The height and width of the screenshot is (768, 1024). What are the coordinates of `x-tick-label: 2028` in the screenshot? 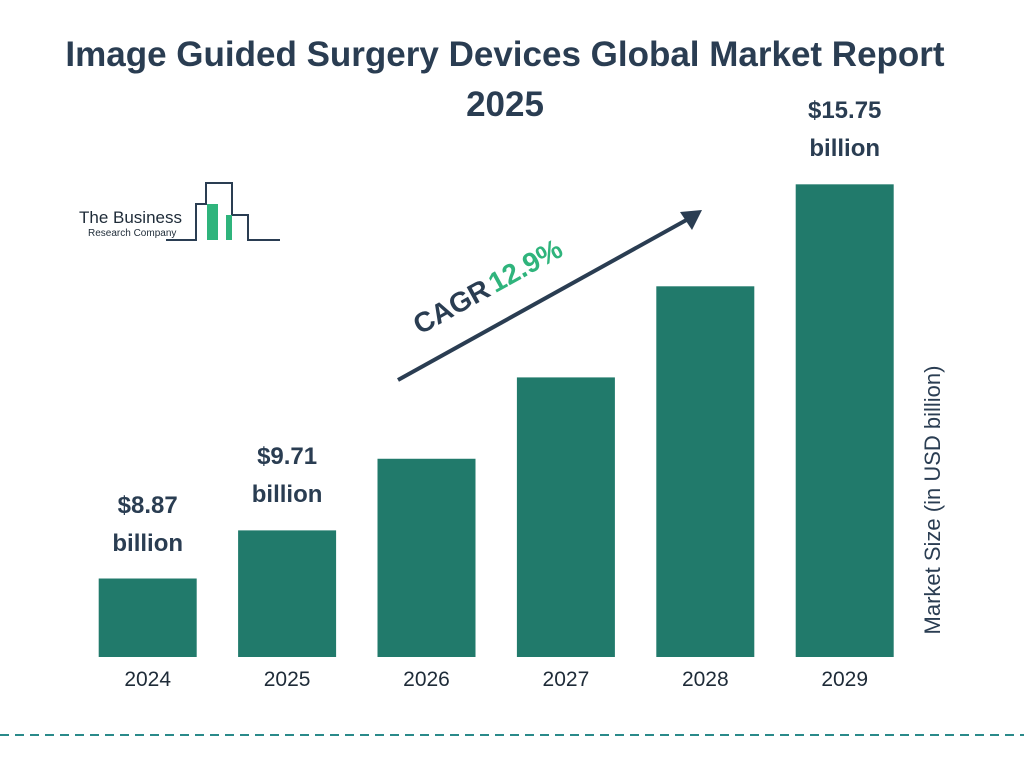 It's located at (705, 679).